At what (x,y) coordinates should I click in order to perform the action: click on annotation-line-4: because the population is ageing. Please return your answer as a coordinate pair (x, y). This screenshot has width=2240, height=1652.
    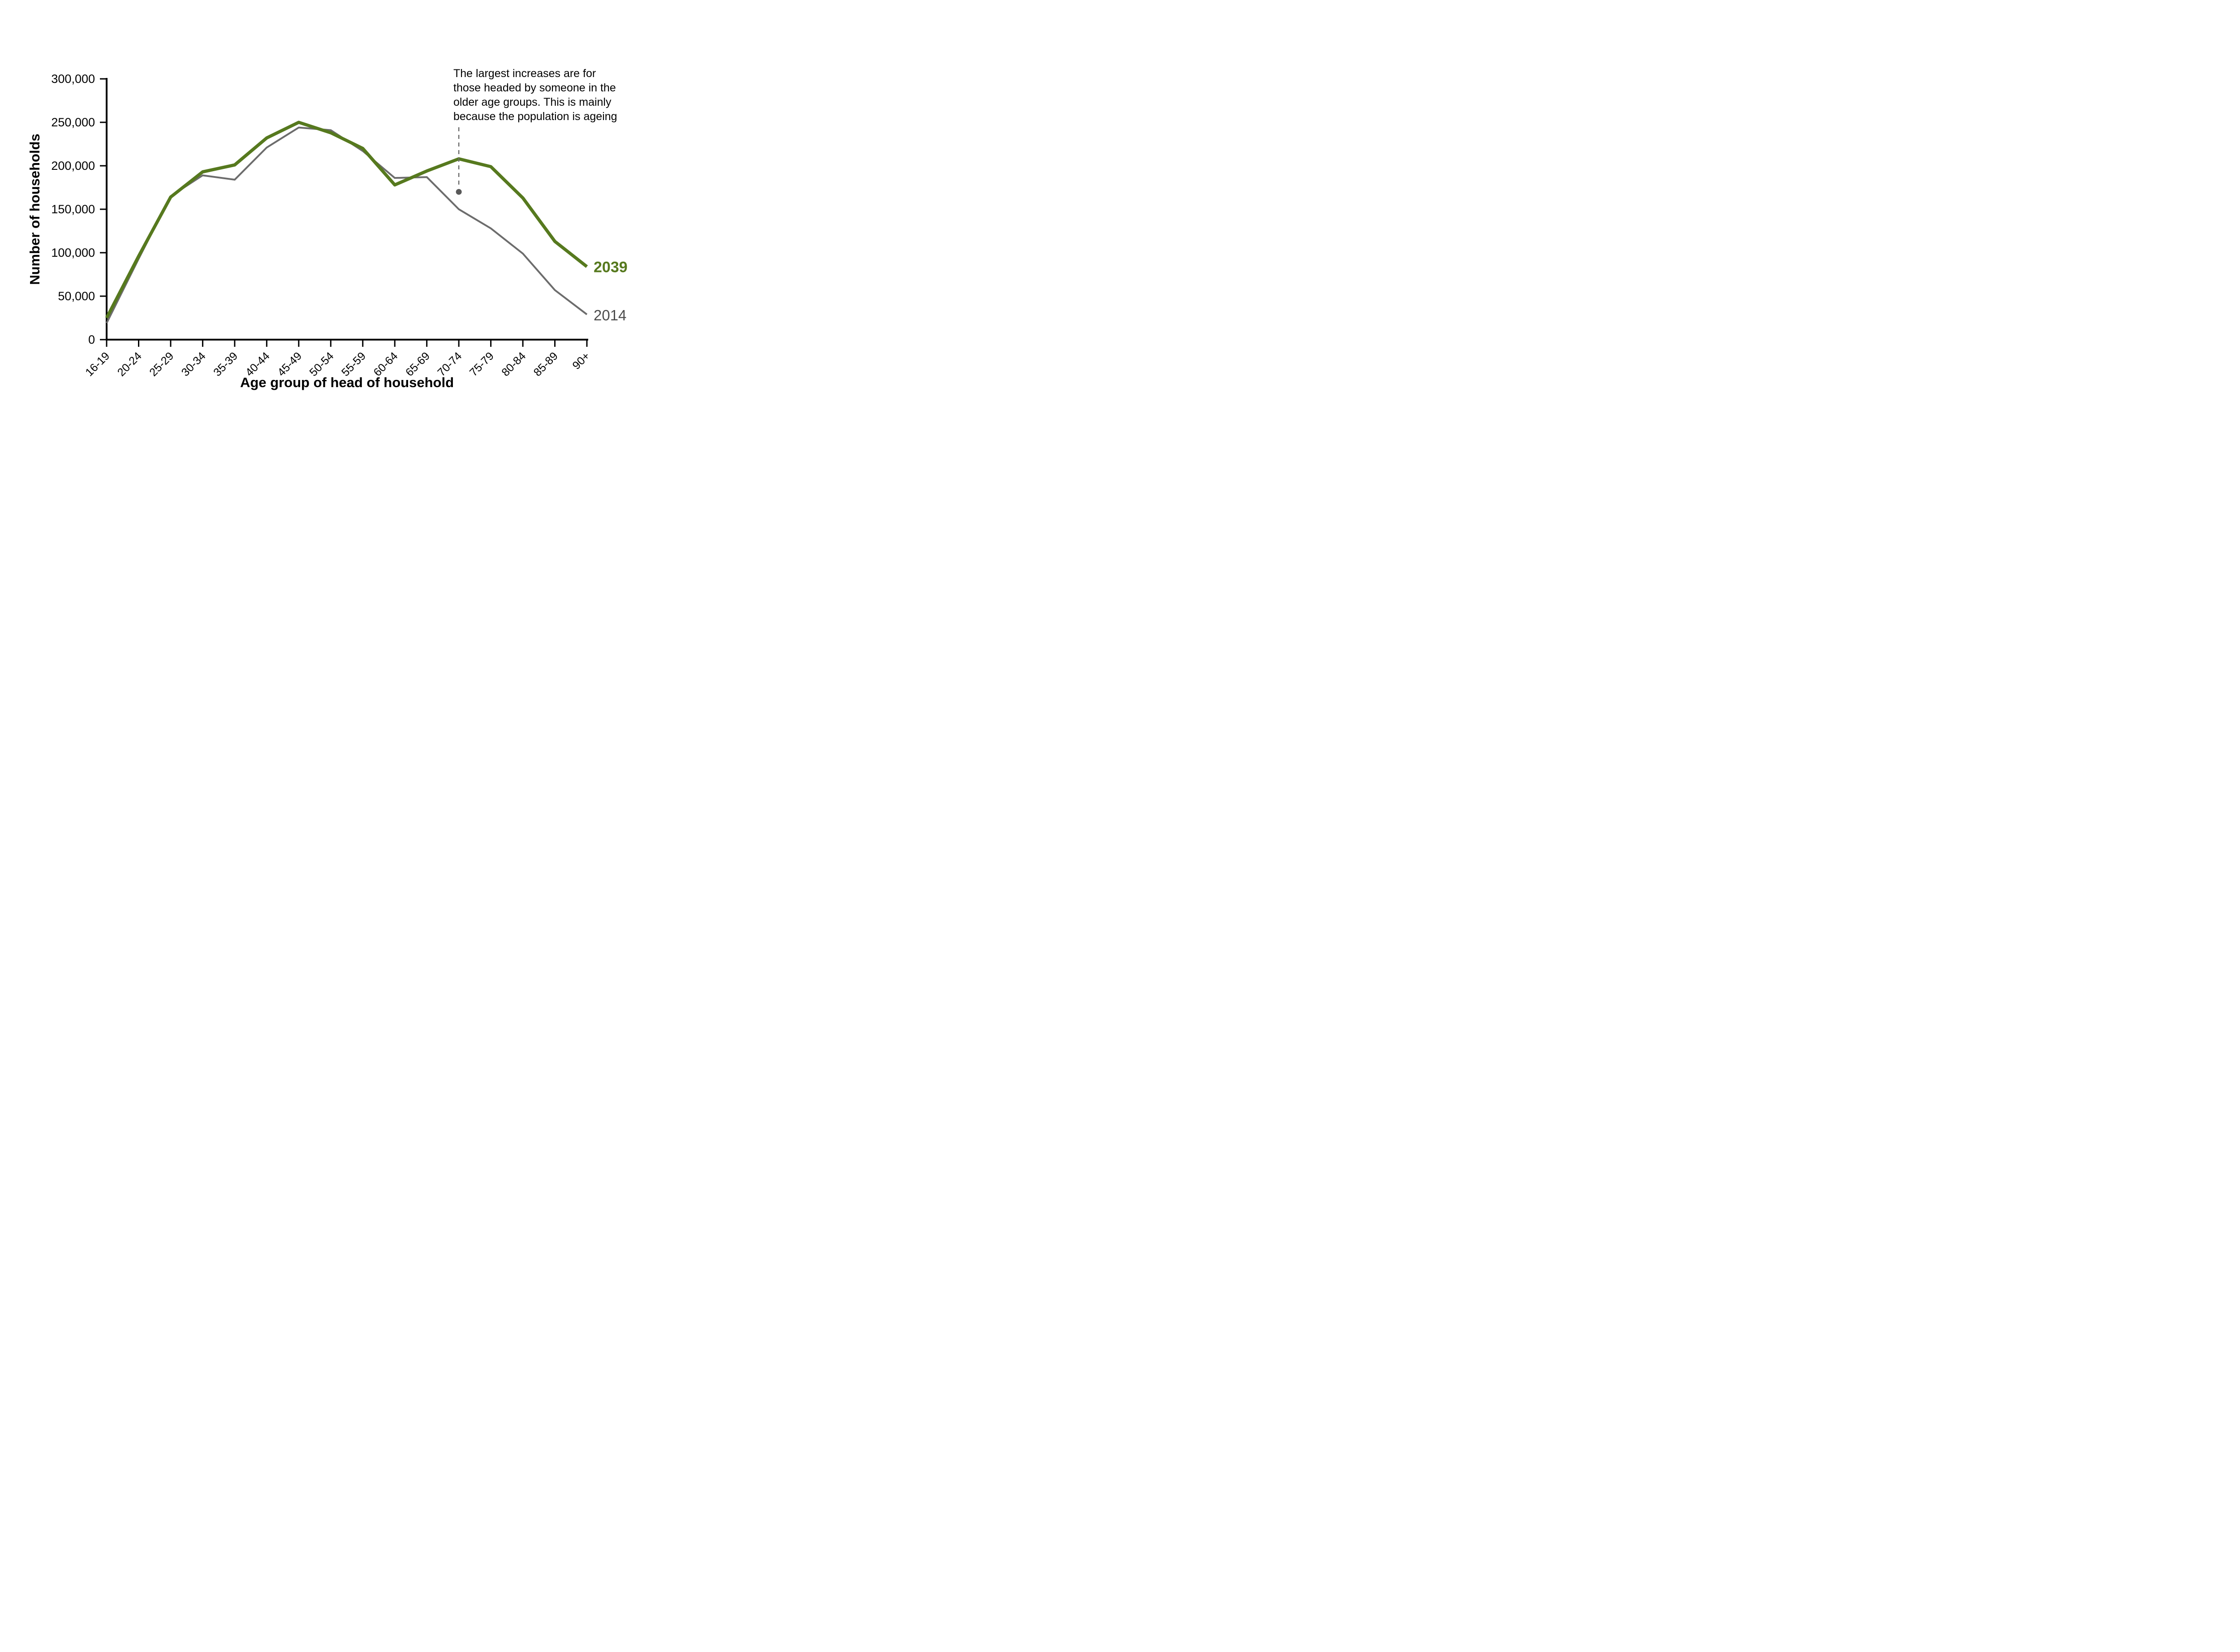
    Looking at the image, I should click on (535, 116).